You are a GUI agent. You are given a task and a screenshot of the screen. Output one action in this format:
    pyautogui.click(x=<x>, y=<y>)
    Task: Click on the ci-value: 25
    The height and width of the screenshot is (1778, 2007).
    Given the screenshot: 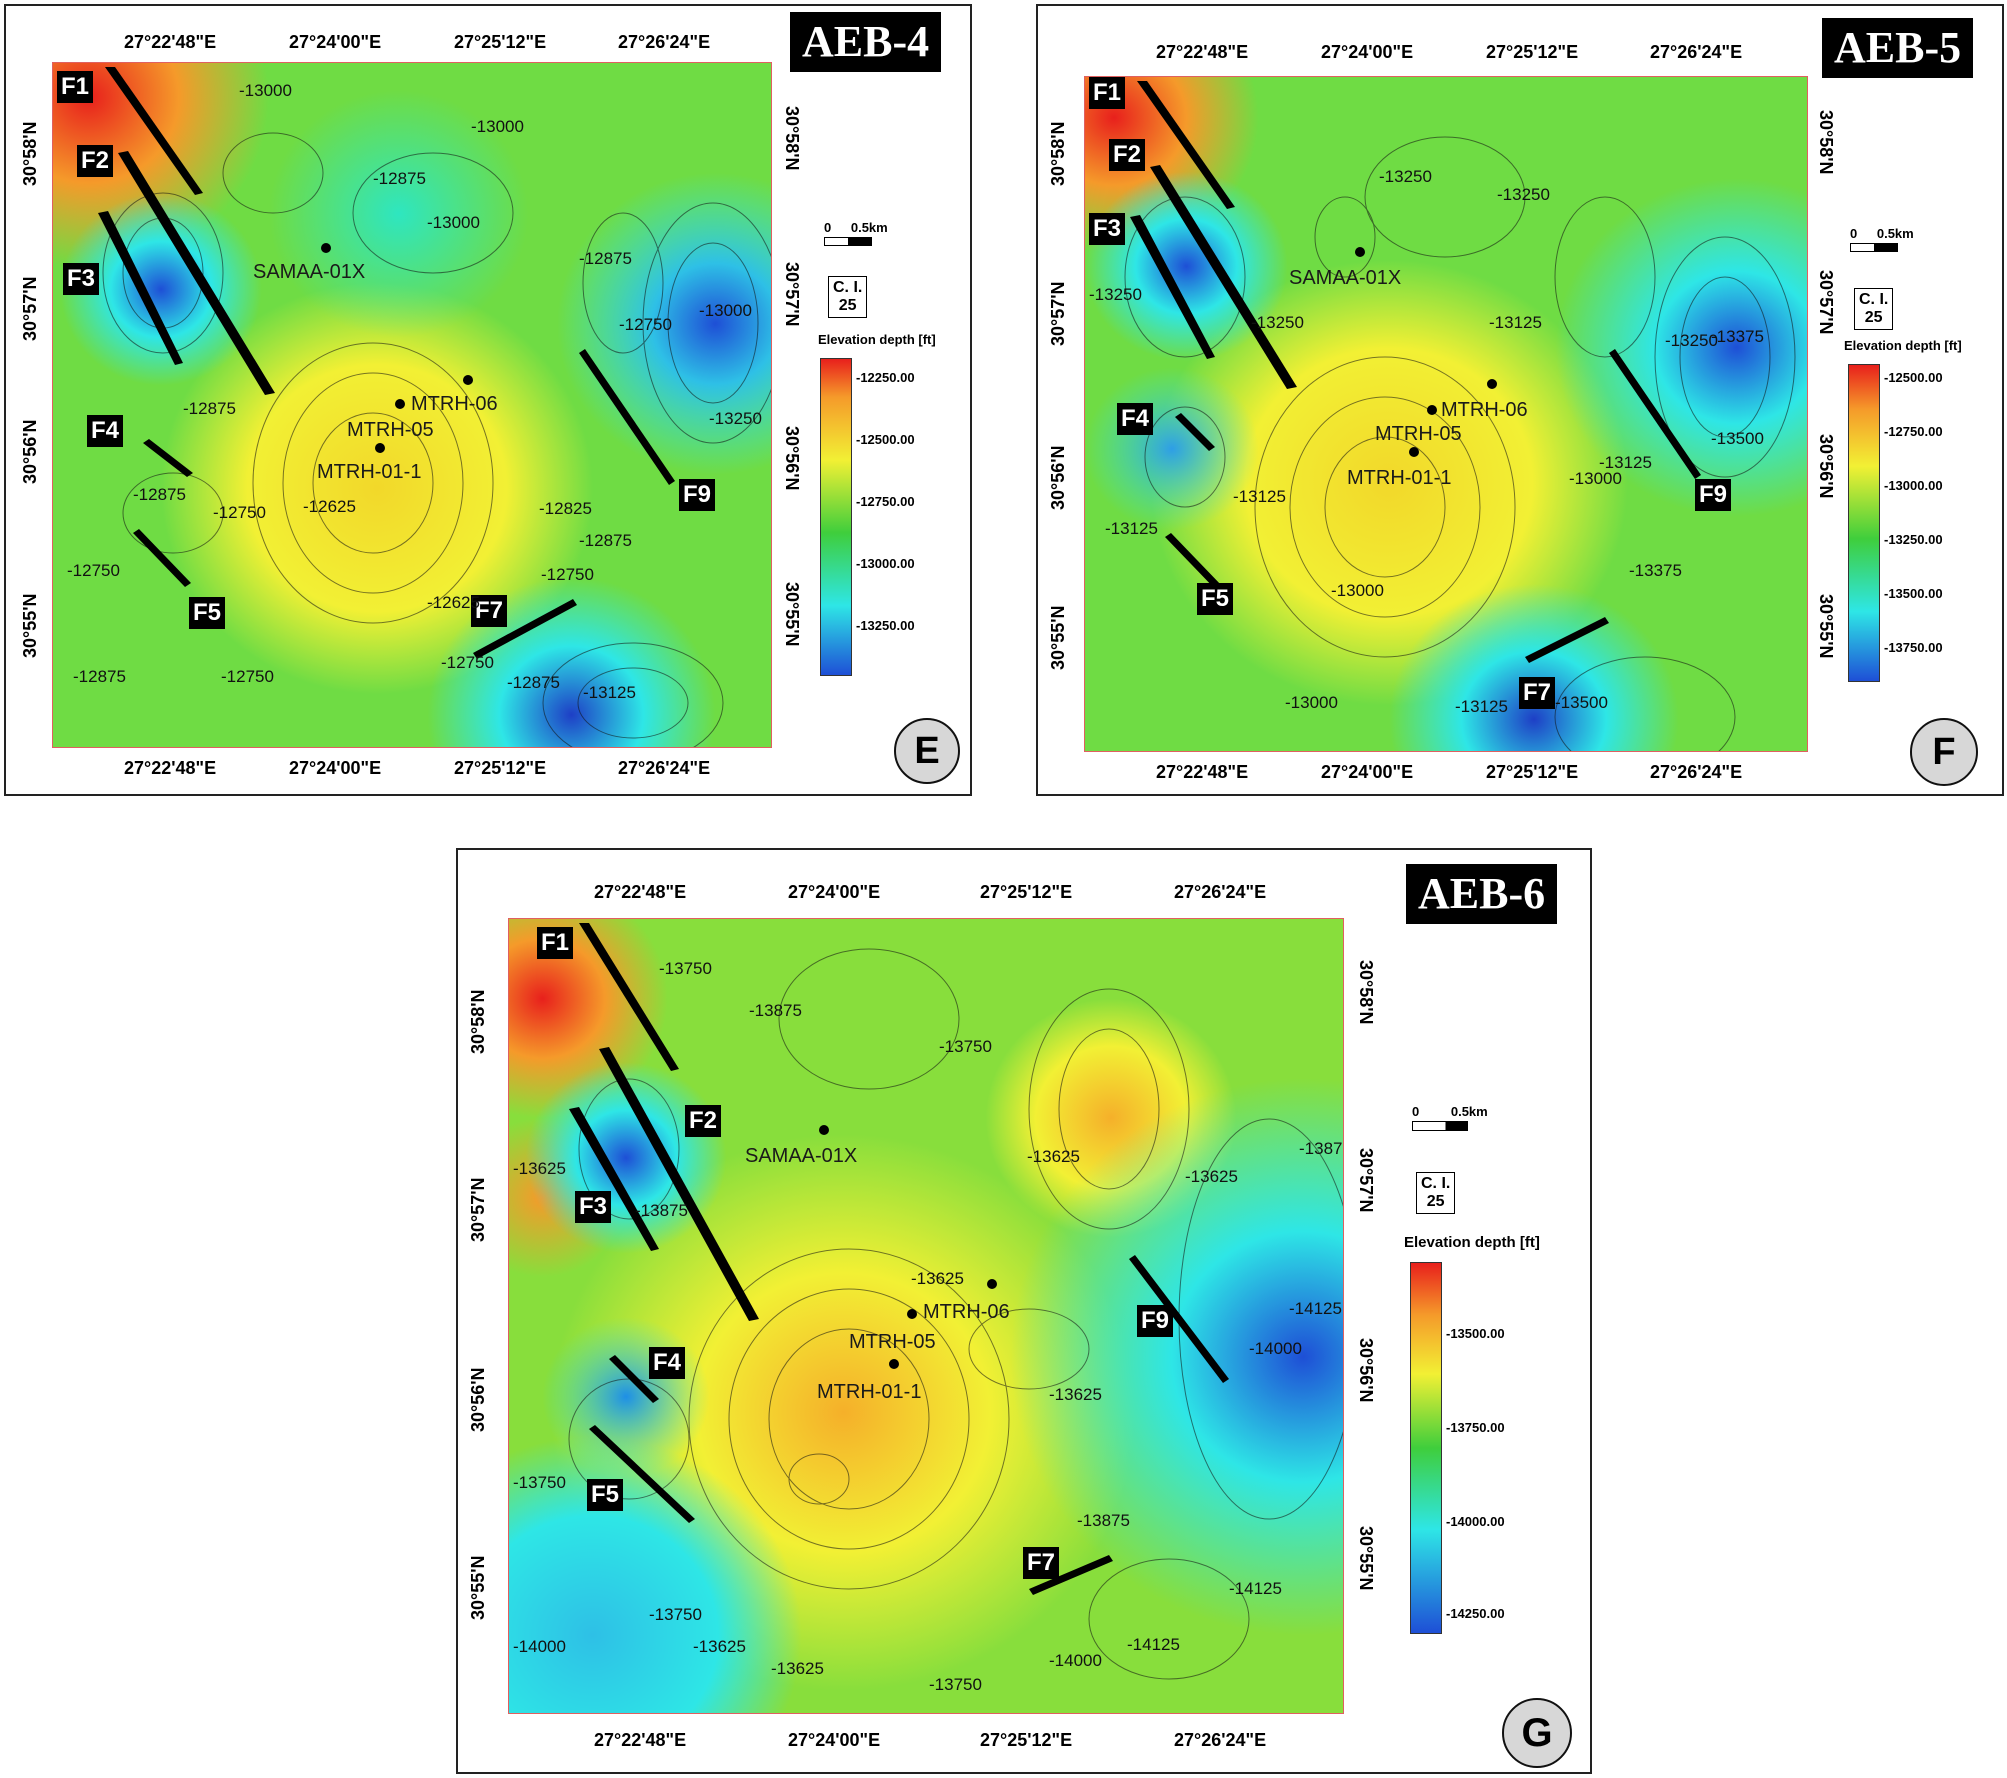 What is the action you would take?
    pyautogui.click(x=1873, y=317)
    